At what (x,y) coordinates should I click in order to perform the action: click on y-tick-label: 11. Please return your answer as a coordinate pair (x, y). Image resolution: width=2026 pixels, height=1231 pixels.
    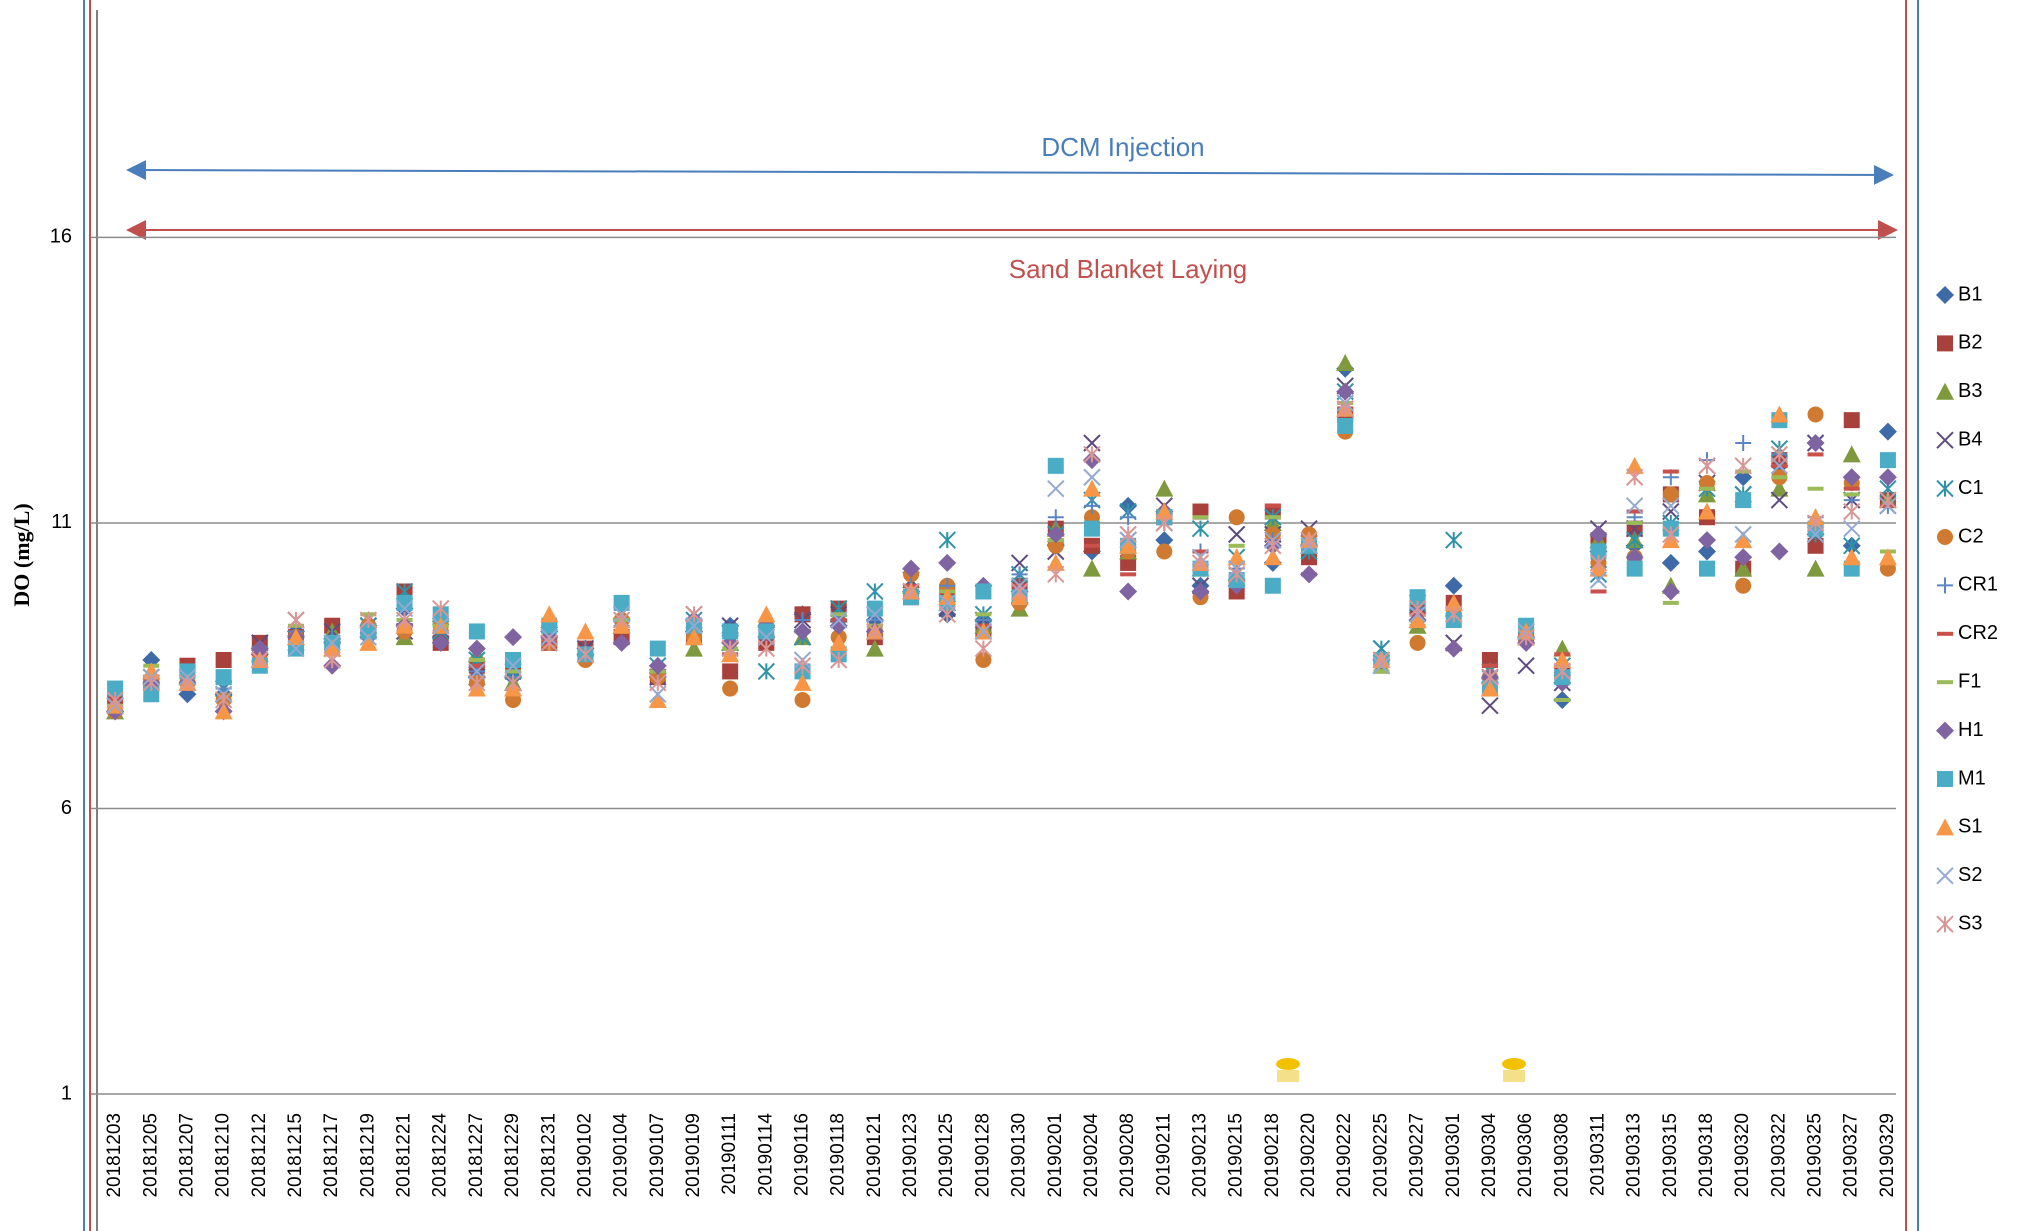
    Looking at the image, I should click on (61, 522).